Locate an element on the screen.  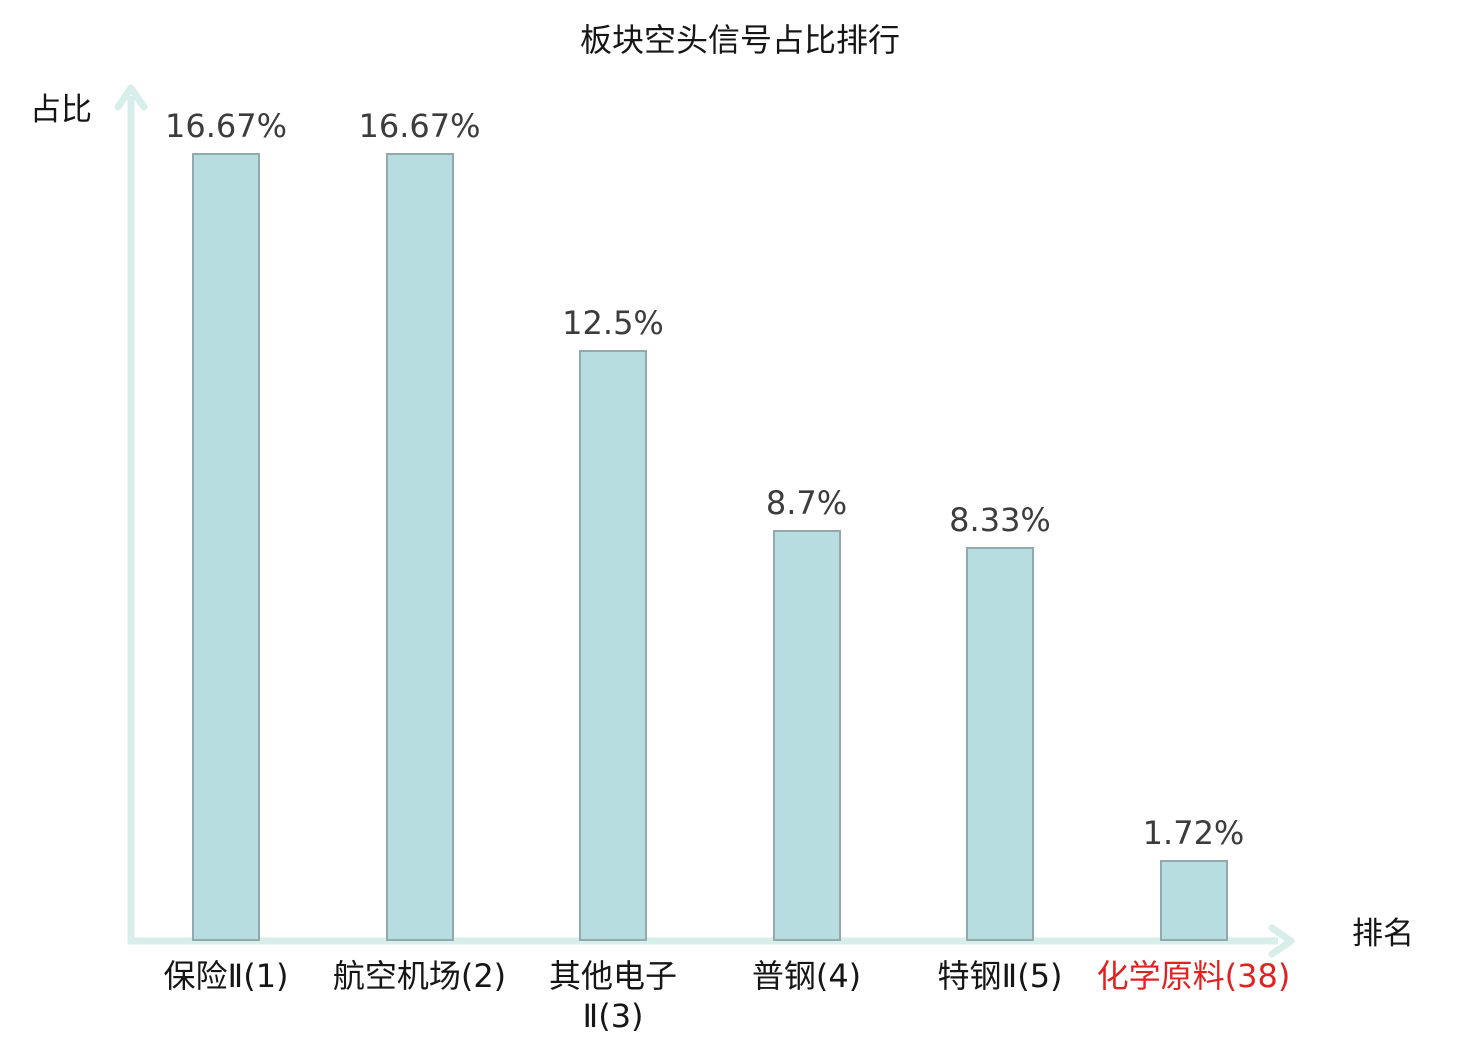
x-axis-label: 排名 is located at coordinates (1383, 934).